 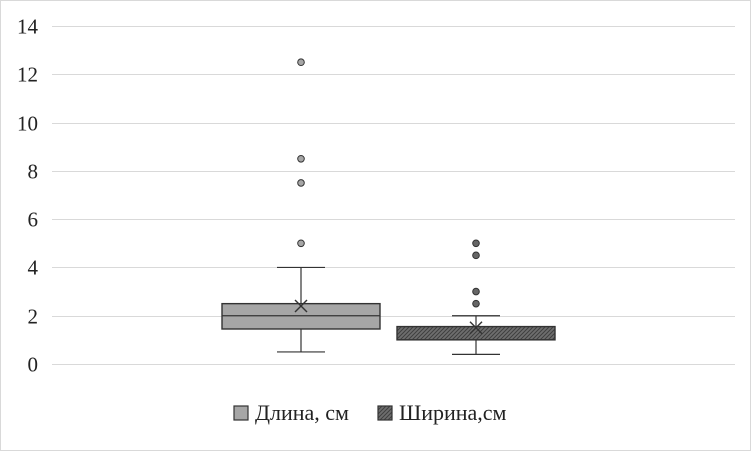 I want to click on y-tick-label: 14, so click(x=28, y=27).